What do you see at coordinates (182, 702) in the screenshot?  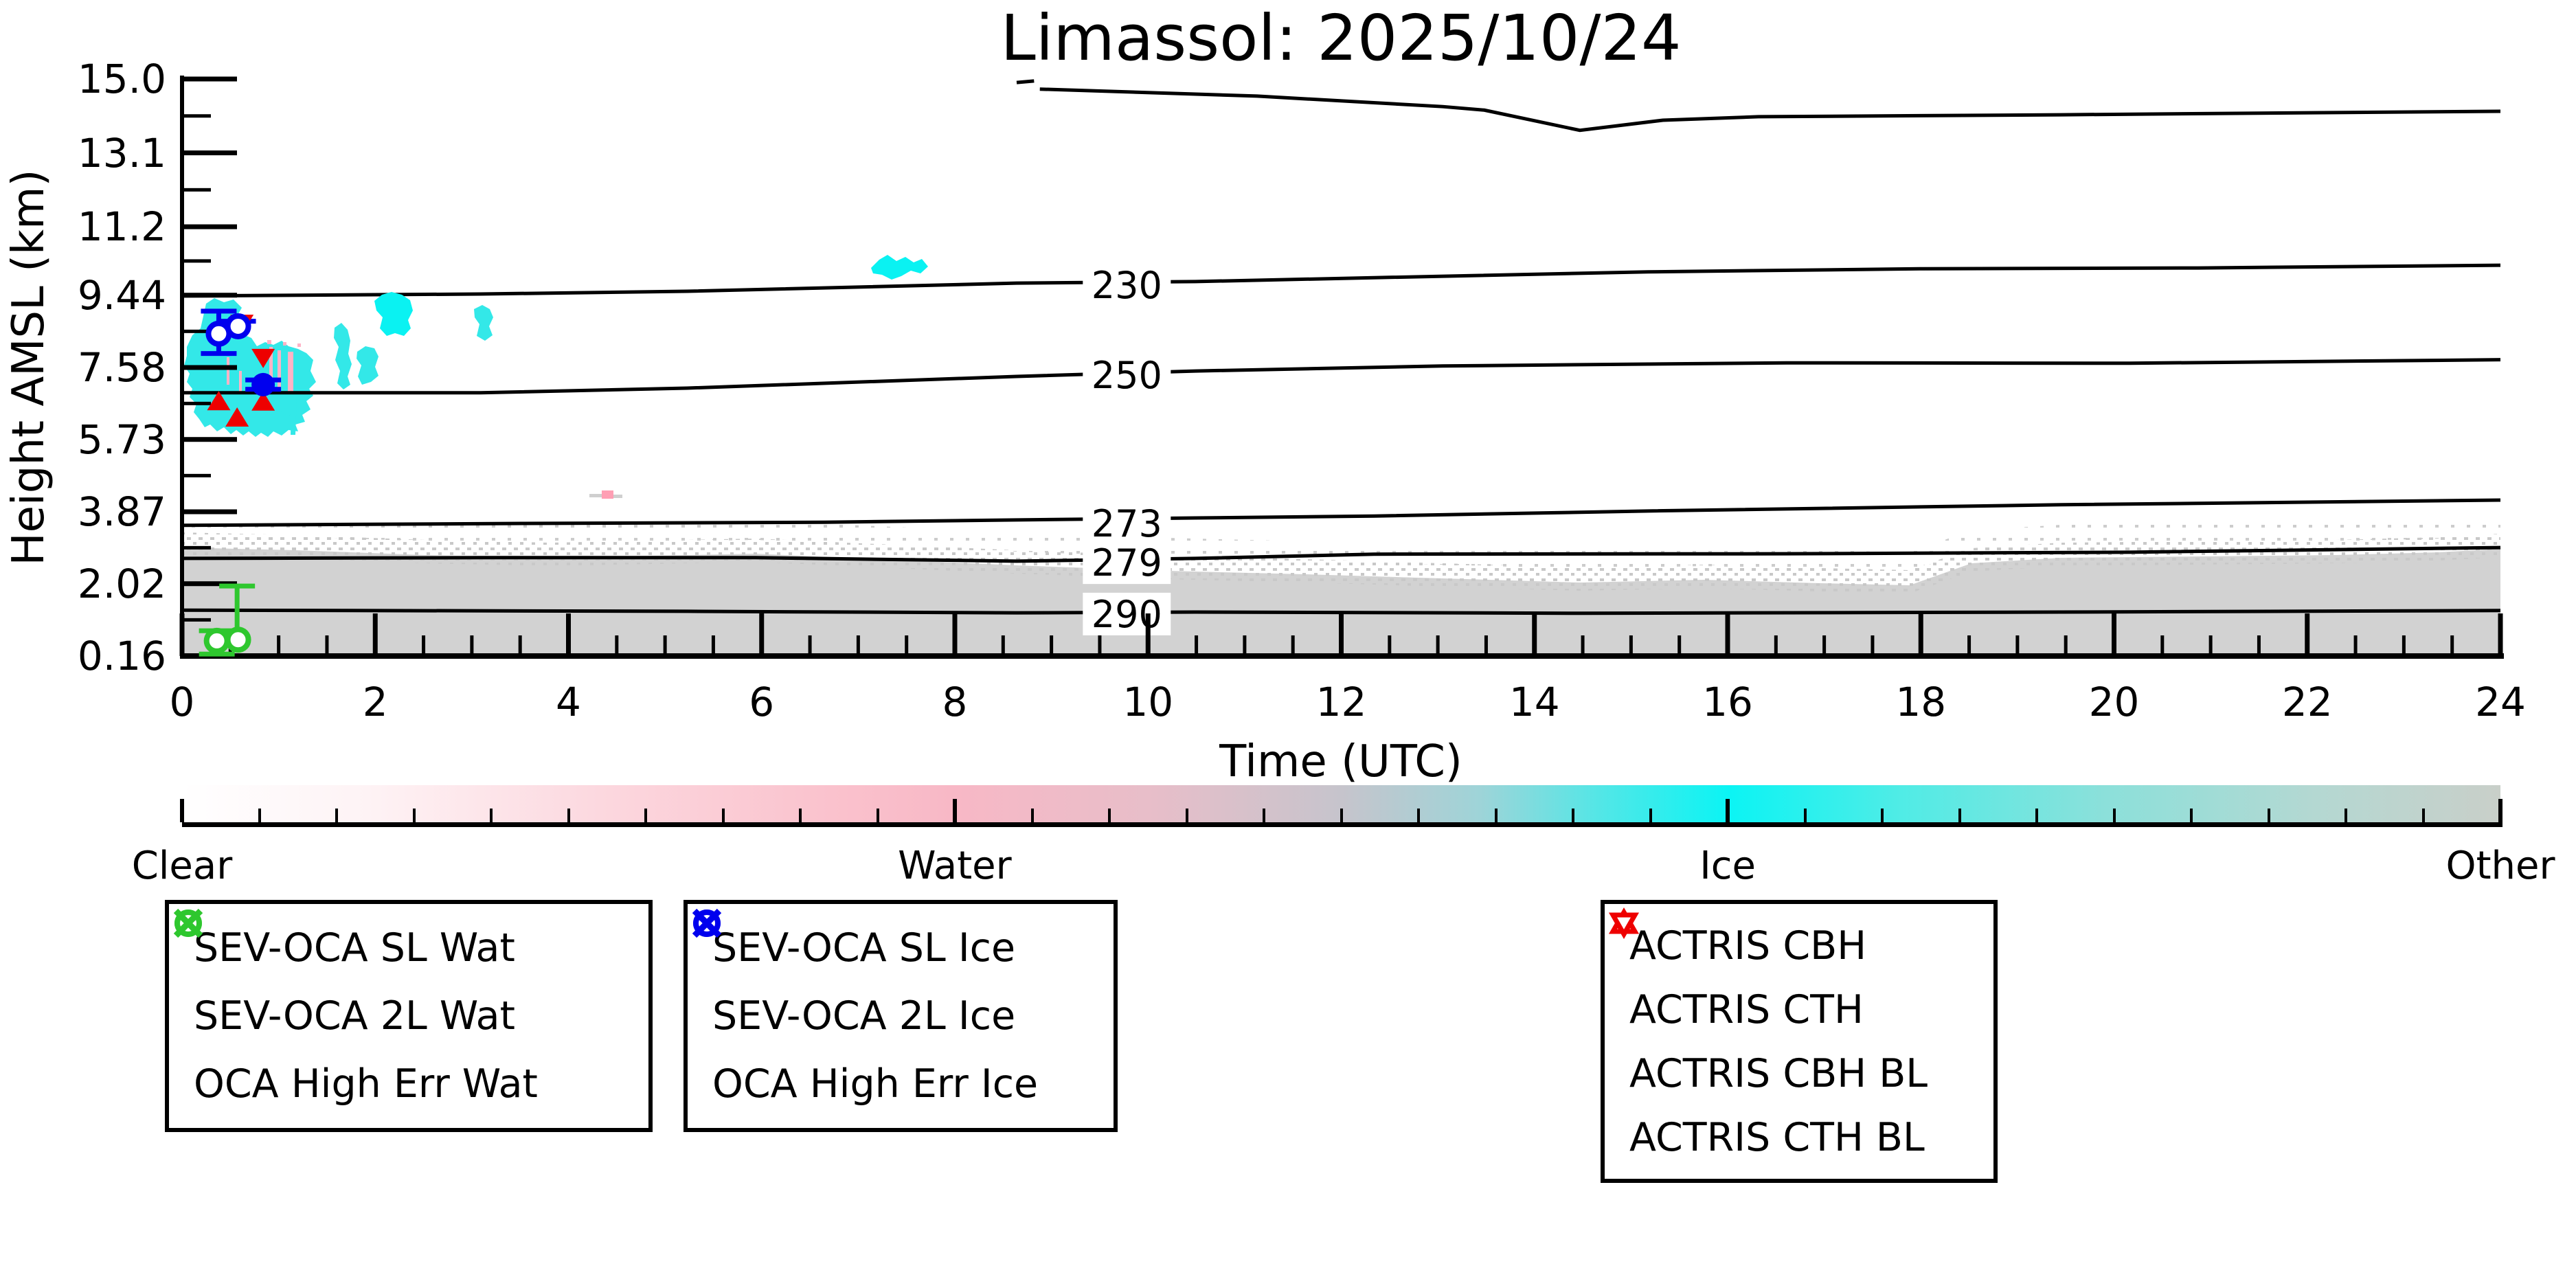 I see `x-tick-label: 0` at bounding box center [182, 702].